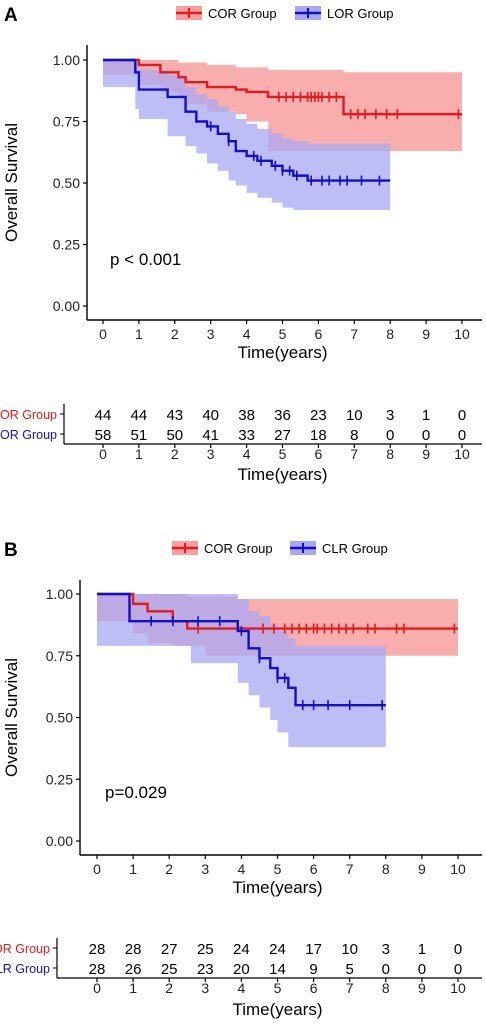 The image size is (486, 1026). What do you see at coordinates (247, 334) in the screenshot?
I see `x-tick-label: 4` at bounding box center [247, 334].